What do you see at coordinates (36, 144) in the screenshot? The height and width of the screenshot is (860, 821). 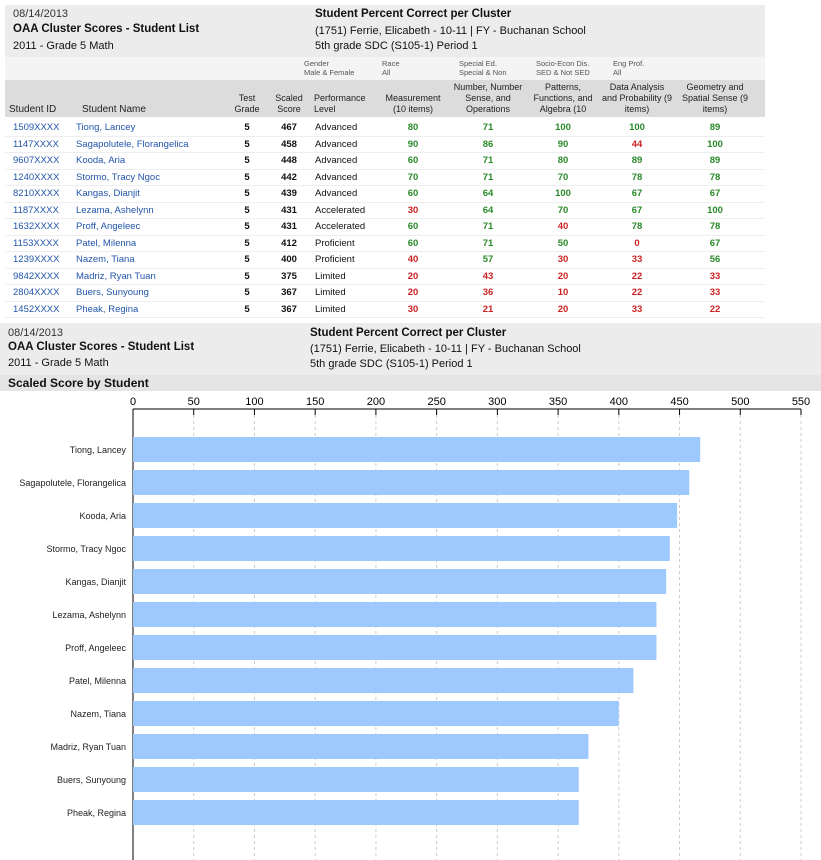 I see `student-id-link: 1147XXXX` at bounding box center [36, 144].